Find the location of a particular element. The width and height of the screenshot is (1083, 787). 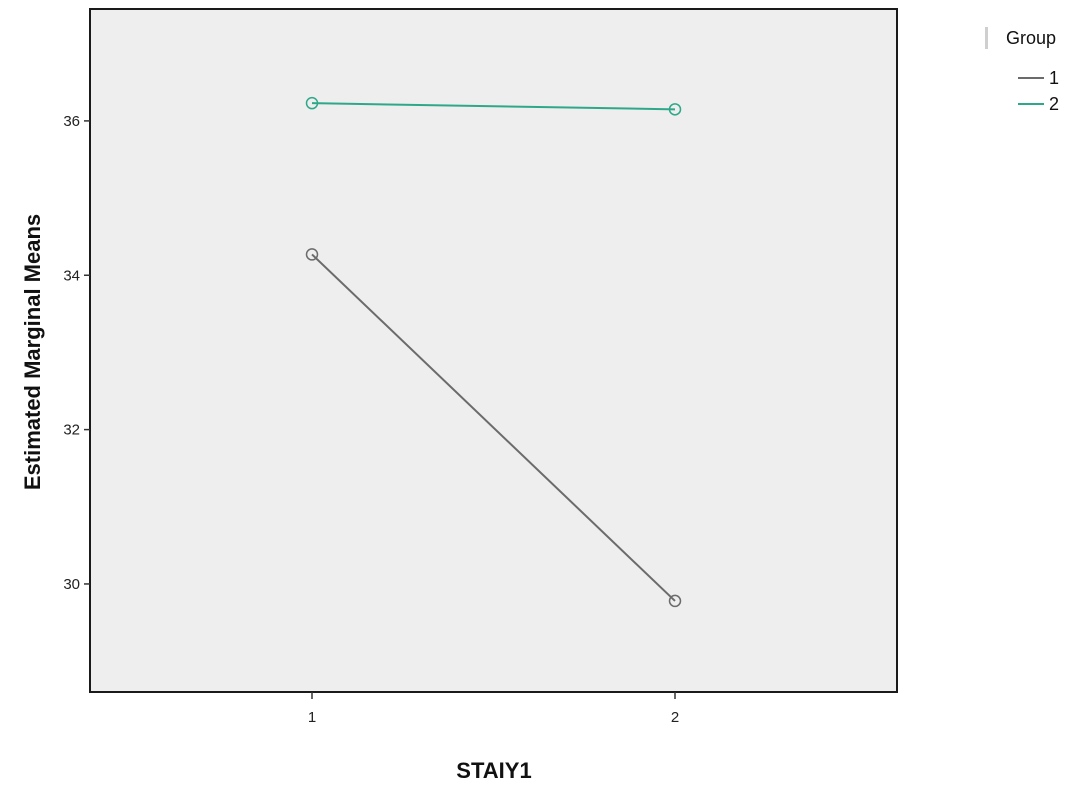

legend-label-2: 2 is located at coordinates (1054, 104).